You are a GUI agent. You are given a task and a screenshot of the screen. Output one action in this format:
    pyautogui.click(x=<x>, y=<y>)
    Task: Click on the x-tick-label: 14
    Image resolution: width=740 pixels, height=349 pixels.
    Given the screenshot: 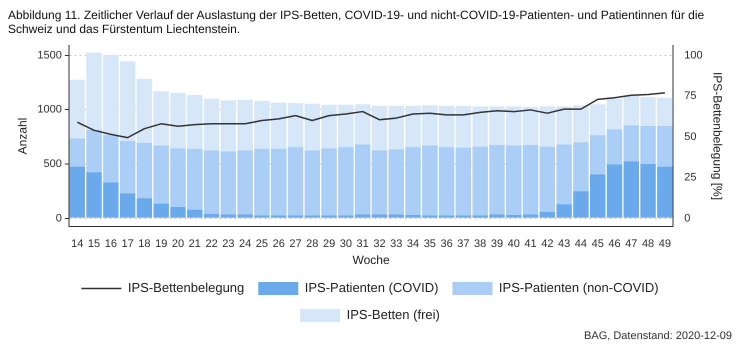 What is the action you would take?
    pyautogui.click(x=77, y=244)
    